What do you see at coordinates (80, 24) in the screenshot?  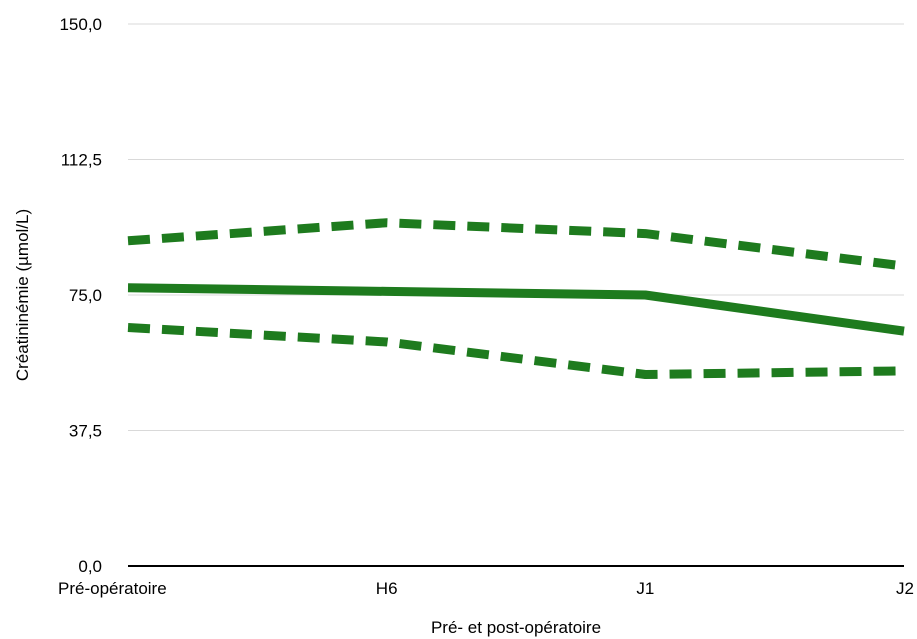 I see `y-tick-label: 150,0` at bounding box center [80, 24].